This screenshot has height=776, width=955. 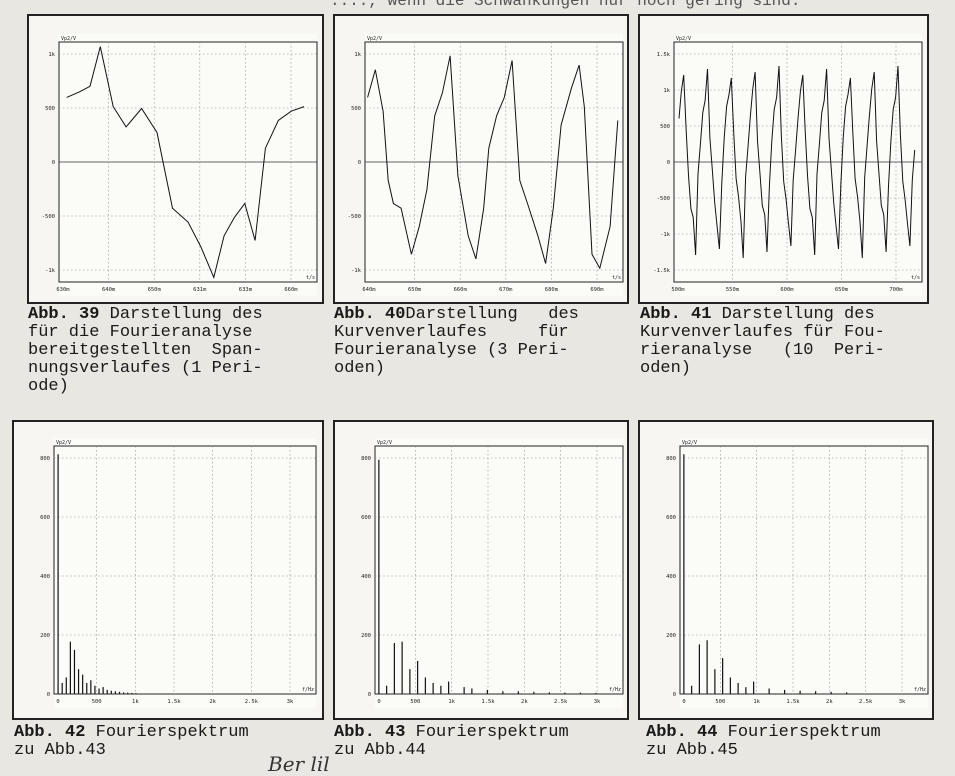 What do you see at coordinates (370, 732) in the screenshot?
I see `caption-43-num: Abb. 43` at bounding box center [370, 732].